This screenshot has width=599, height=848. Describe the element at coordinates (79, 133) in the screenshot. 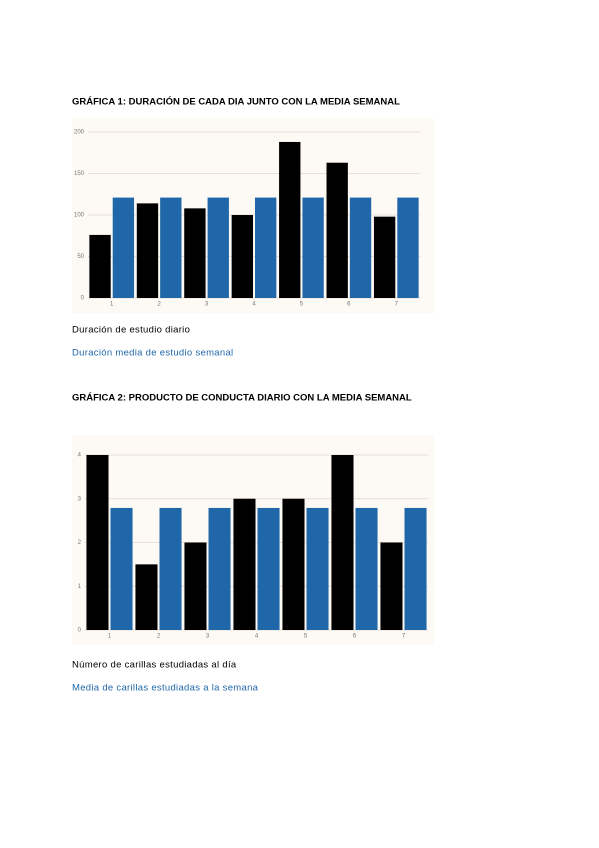

I see `y-tick-label: 200` at that location.